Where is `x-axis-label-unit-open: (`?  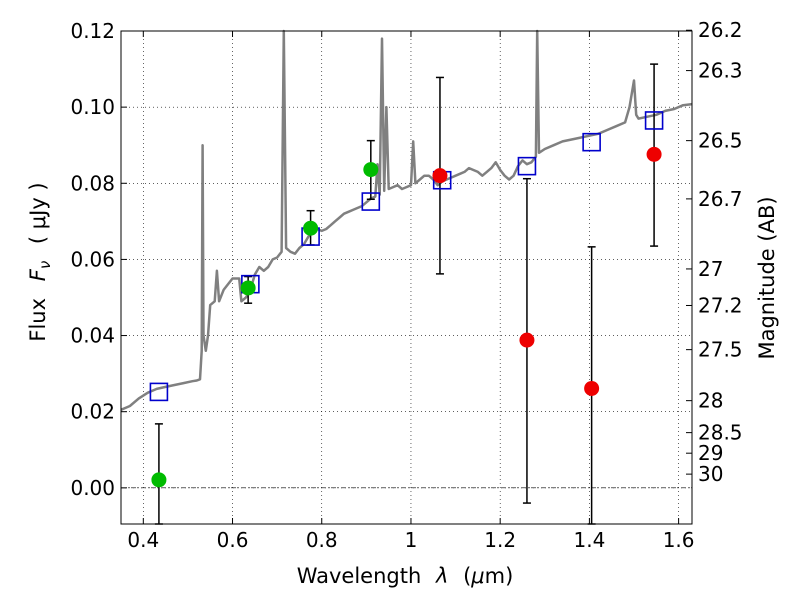 x-axis-label-unit-open: ( is located at coordinates (467, 576).